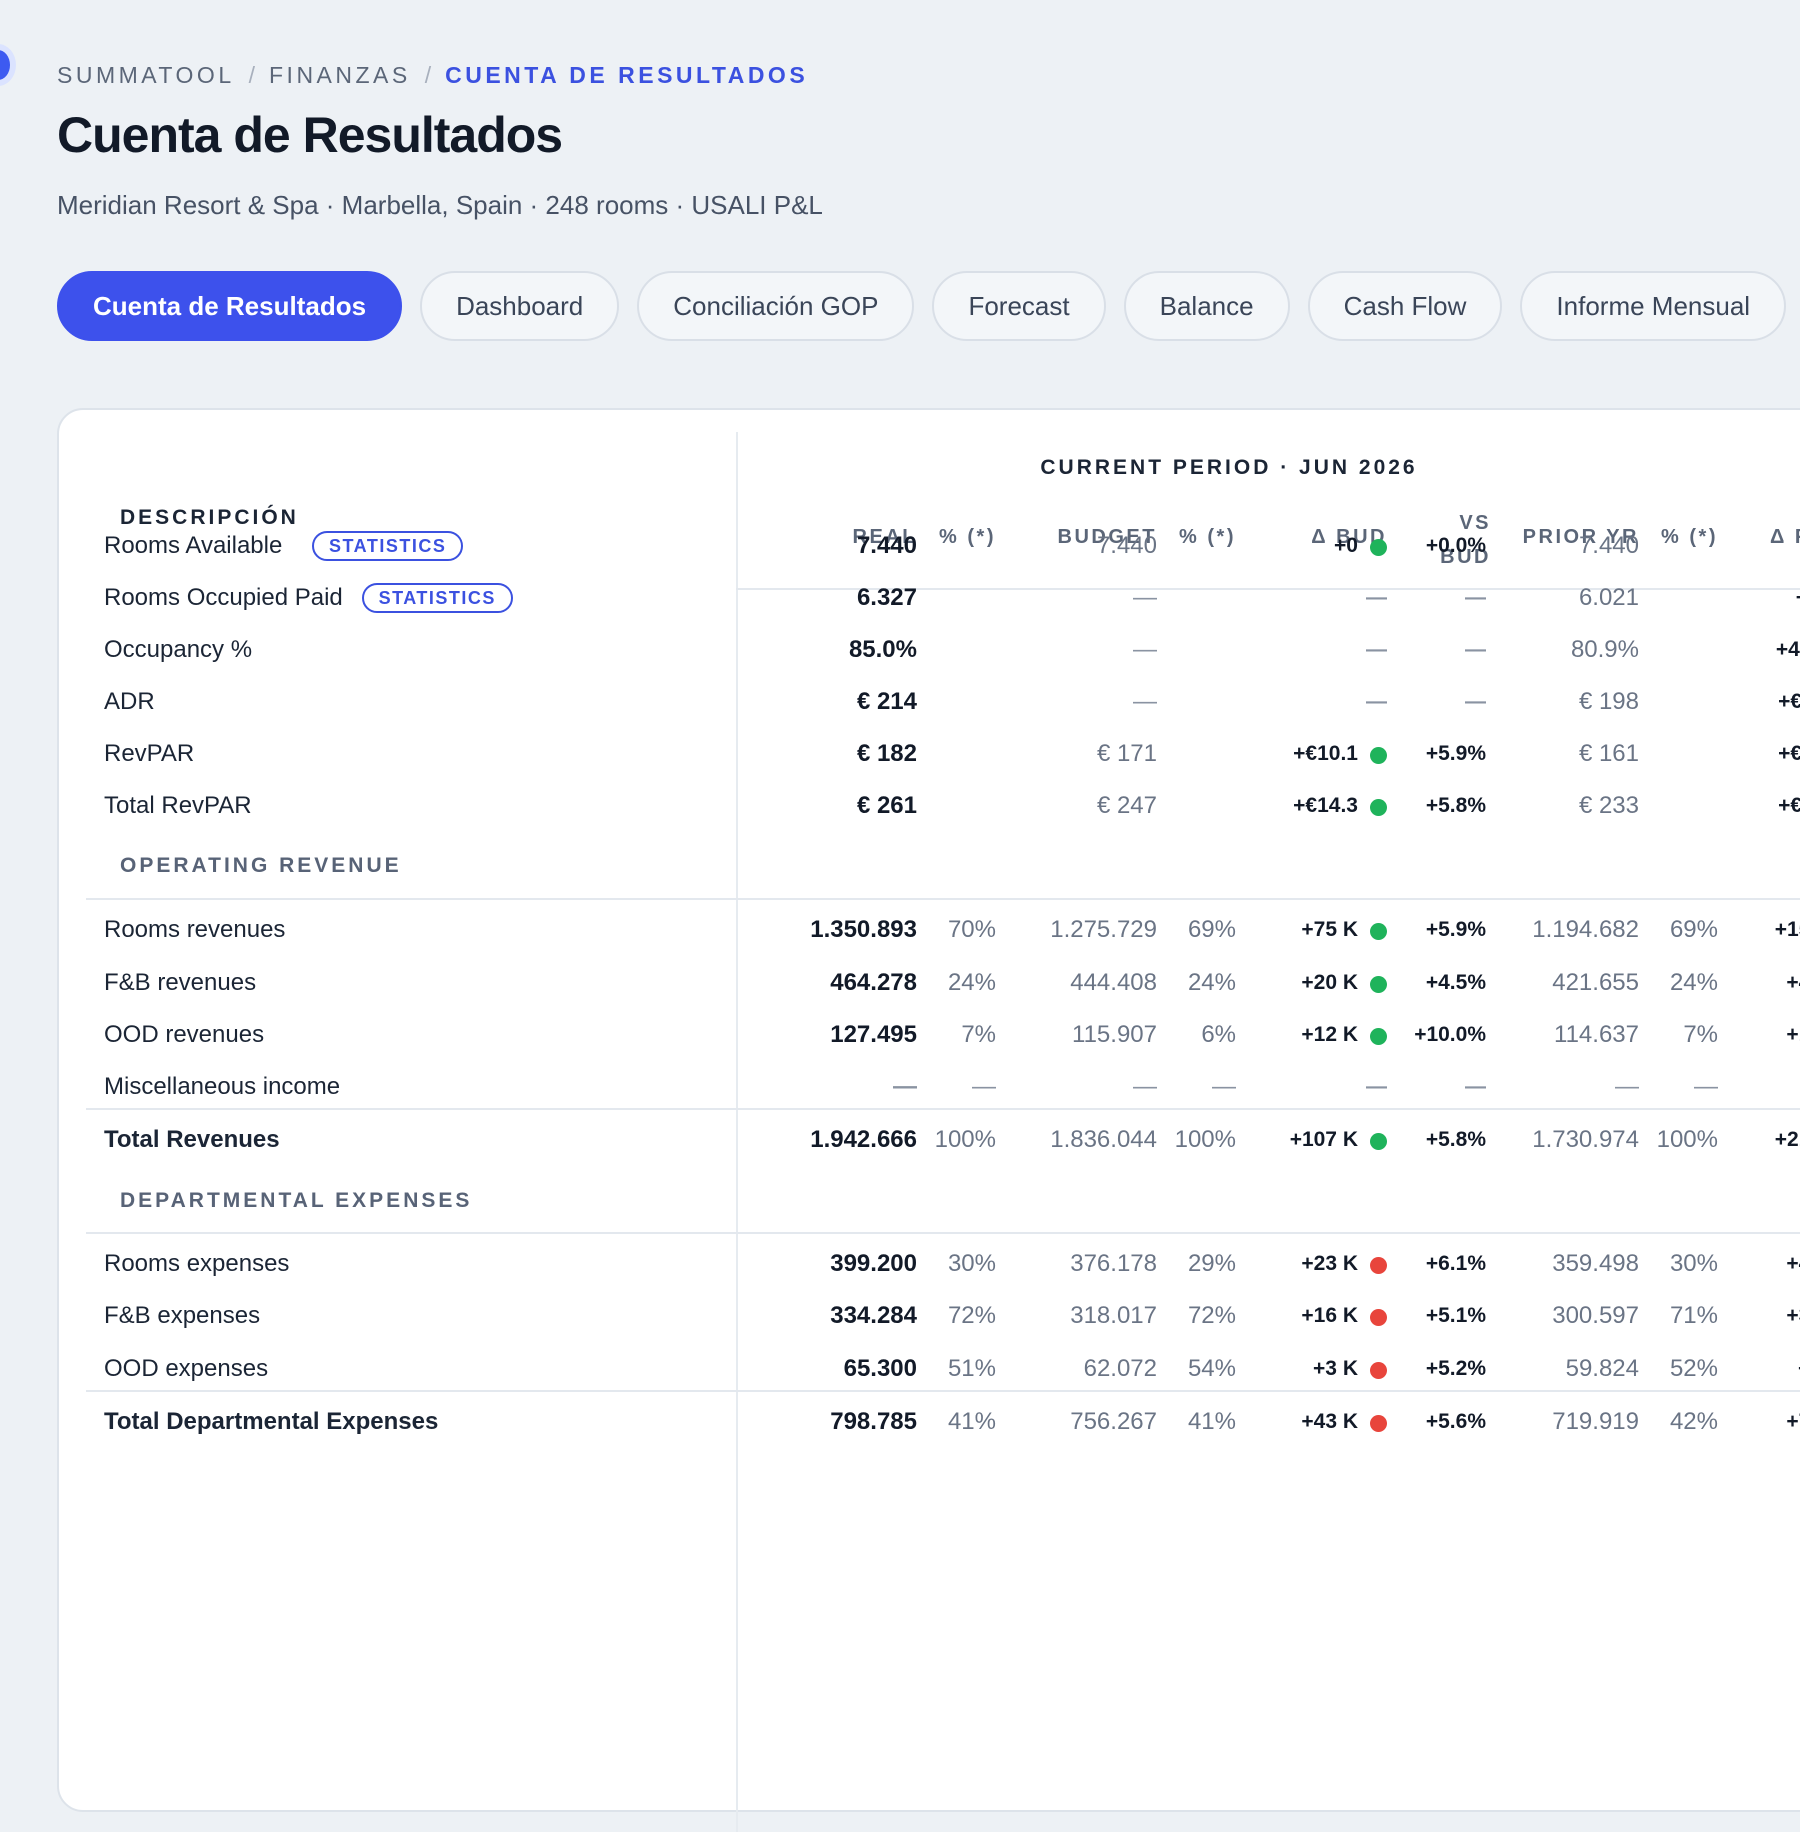 The height and width of the screenshot is (1832, 1800). Describe the element at coordinates (984, 1086) in the screenshot. I see `cell-pct1: —` at that location.